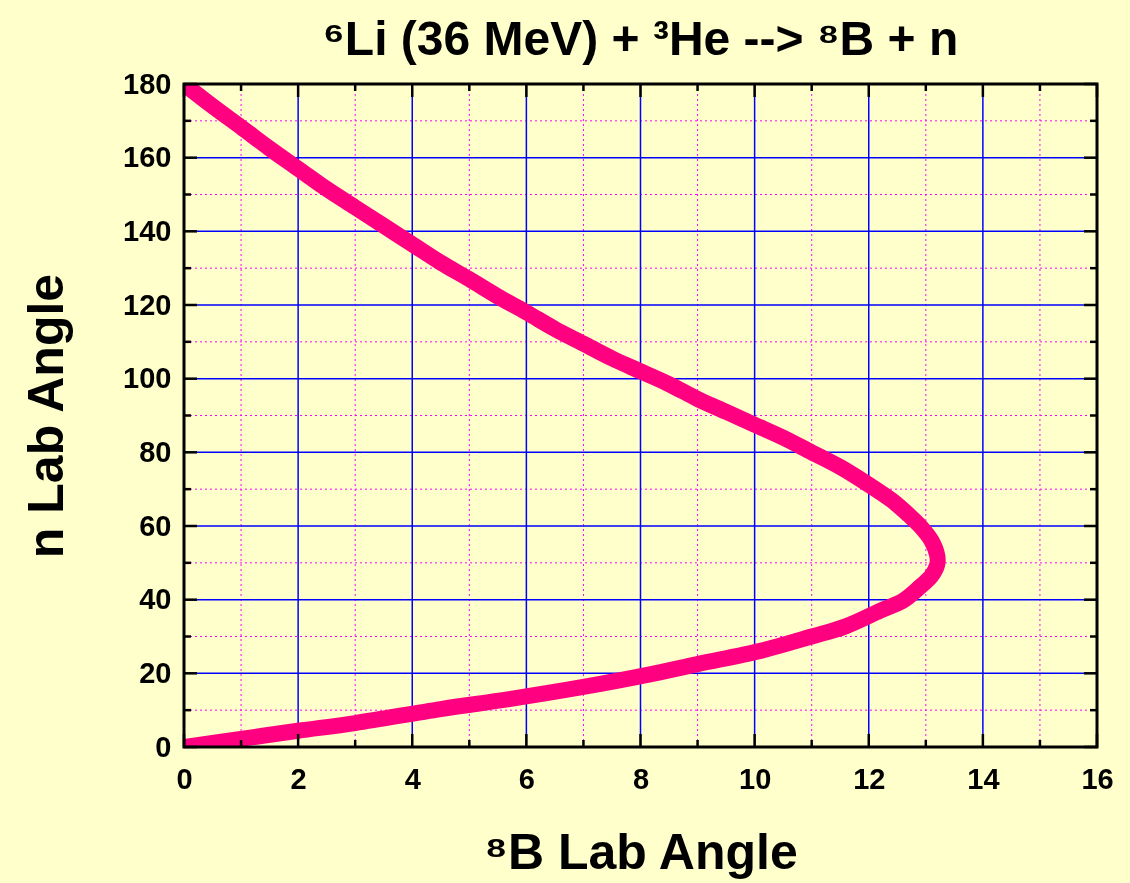 Image resolution: width=1130 pixels, height=883 pixels. I want to click on y-tick-label: 180, so click(147, 83).